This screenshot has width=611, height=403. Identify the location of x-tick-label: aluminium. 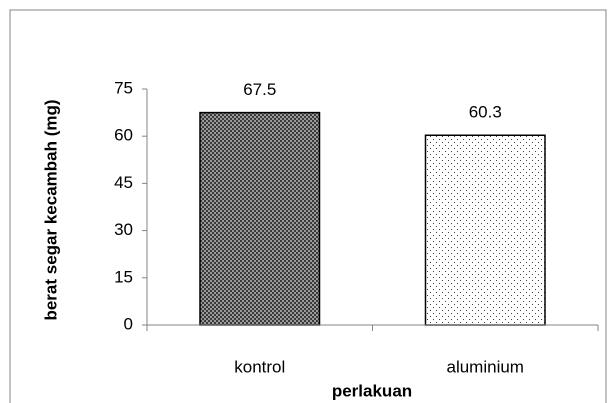
(485, 366).